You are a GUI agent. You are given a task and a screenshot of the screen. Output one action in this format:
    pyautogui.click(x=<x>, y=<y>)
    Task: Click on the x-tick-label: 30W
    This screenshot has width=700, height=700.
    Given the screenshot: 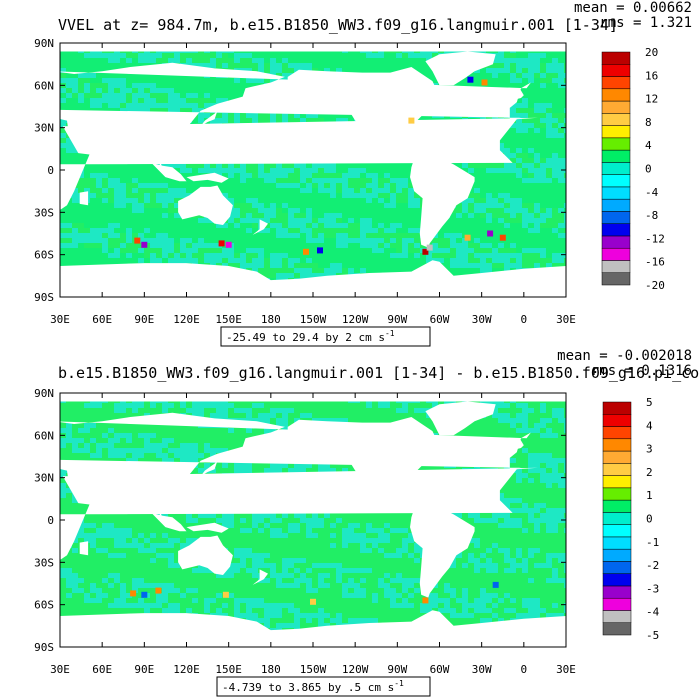 What is the action you would take?
    pyautogui.click(x=482, y=669)
    